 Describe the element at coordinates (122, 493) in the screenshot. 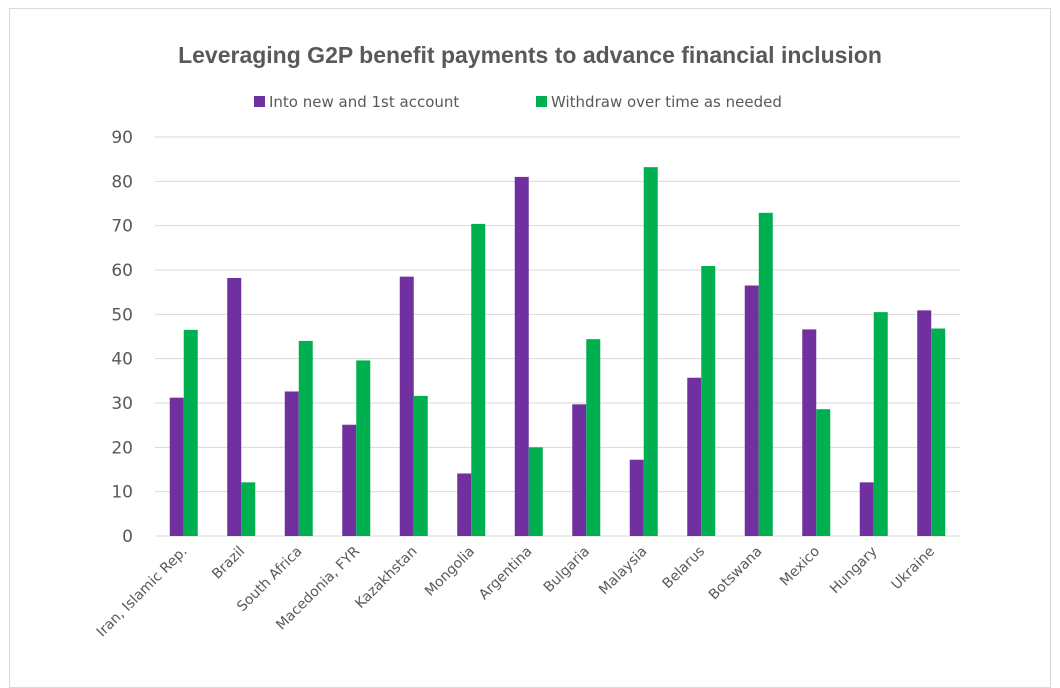

I see `y-tick-label: 10` at that location.